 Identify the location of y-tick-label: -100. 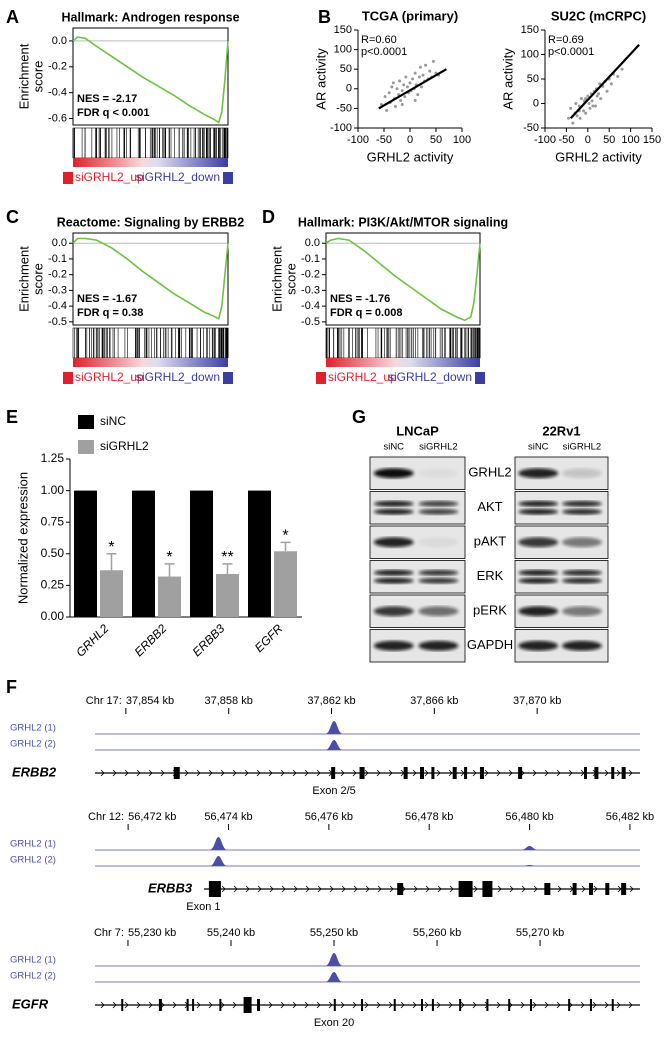
(341, 128).